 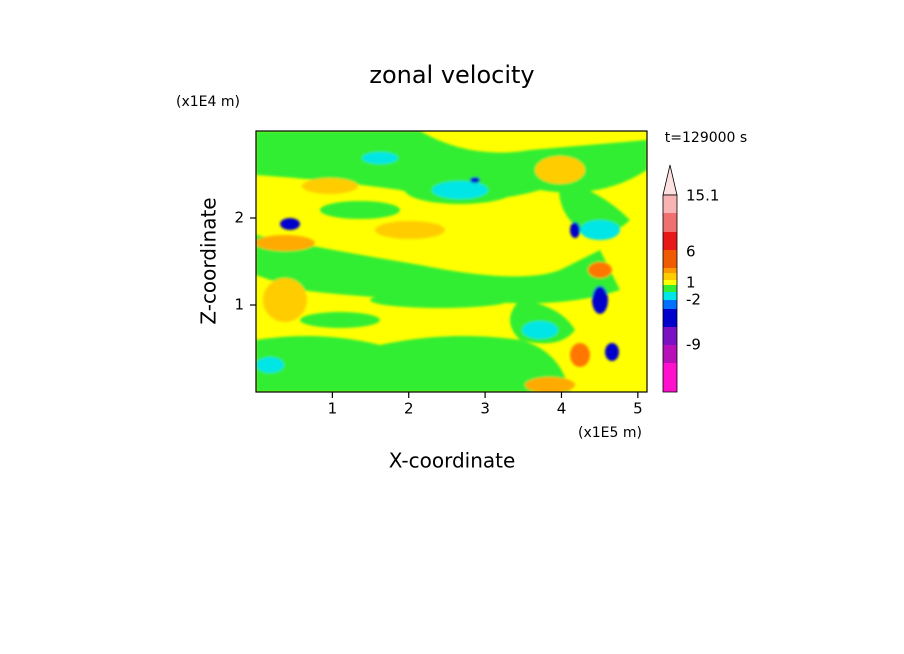 I want to click on y-axis-label: Z-coordinate, so click(x=209, y=260).